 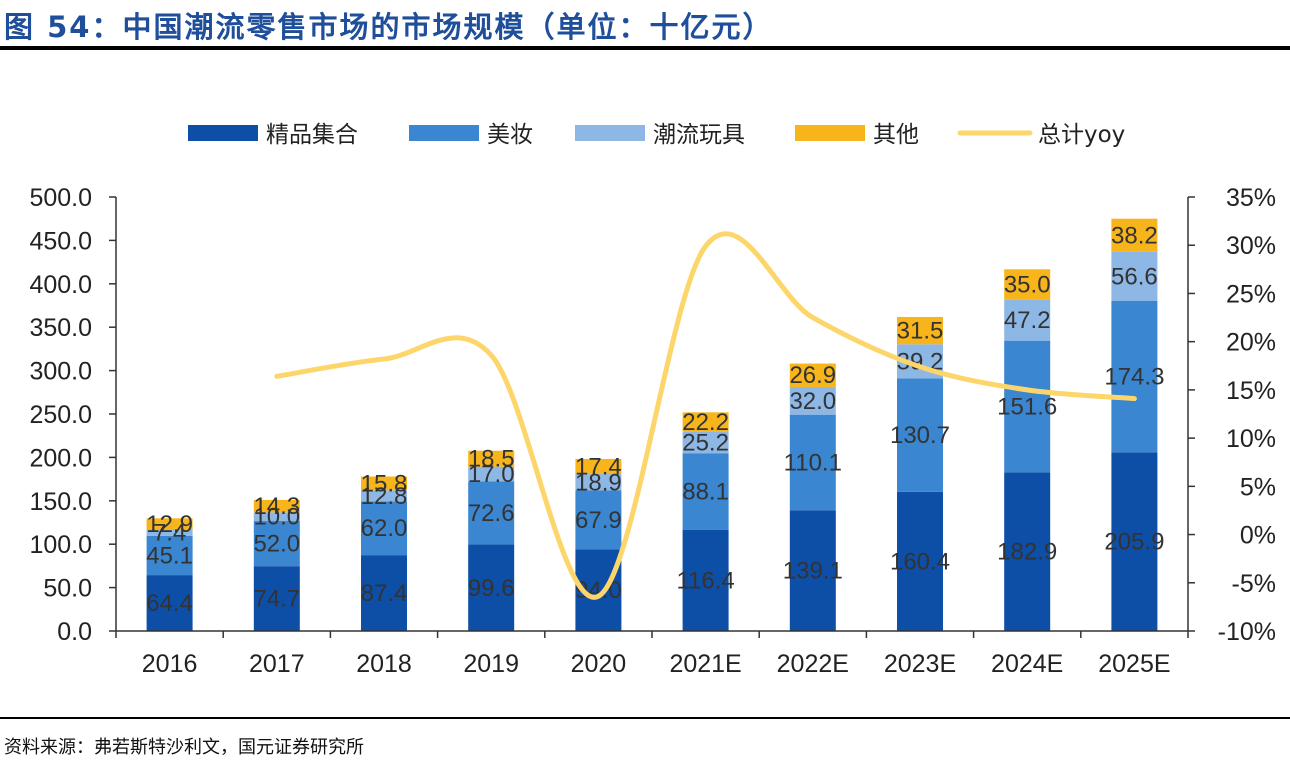 I want to click on bar-label-2019-0: 99.6, so click(x=491, y=588).